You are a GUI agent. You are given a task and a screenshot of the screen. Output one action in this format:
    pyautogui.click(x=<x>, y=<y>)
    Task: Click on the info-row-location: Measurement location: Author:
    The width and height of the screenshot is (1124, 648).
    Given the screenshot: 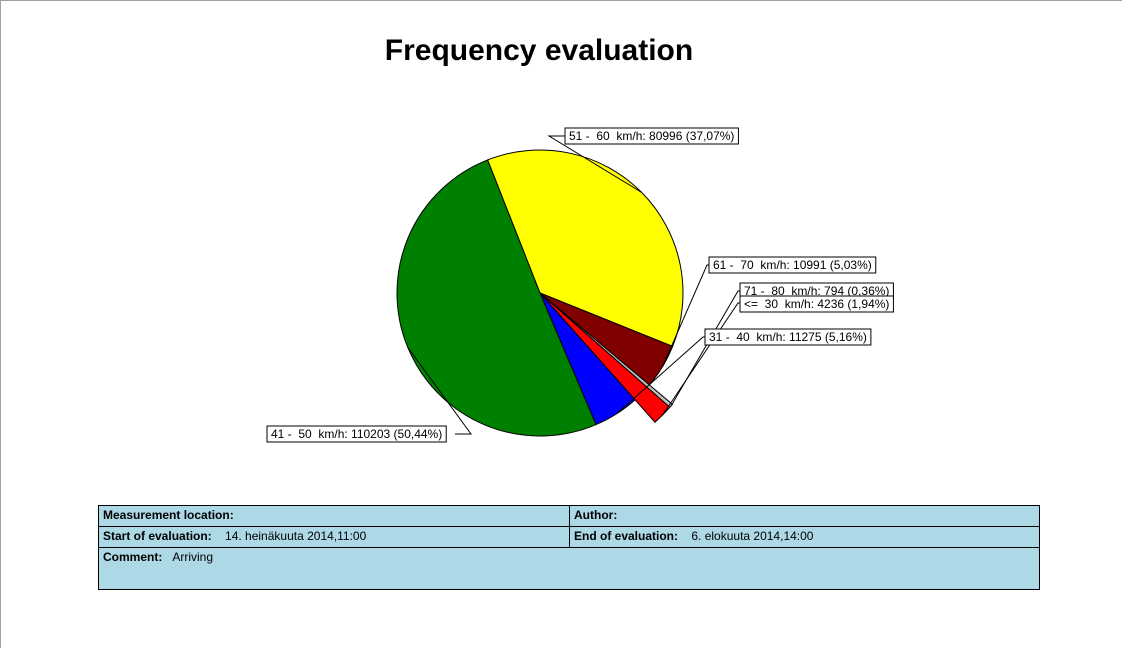 What is the action you would take?
    pyautogui.click(x=569, y=516)
    